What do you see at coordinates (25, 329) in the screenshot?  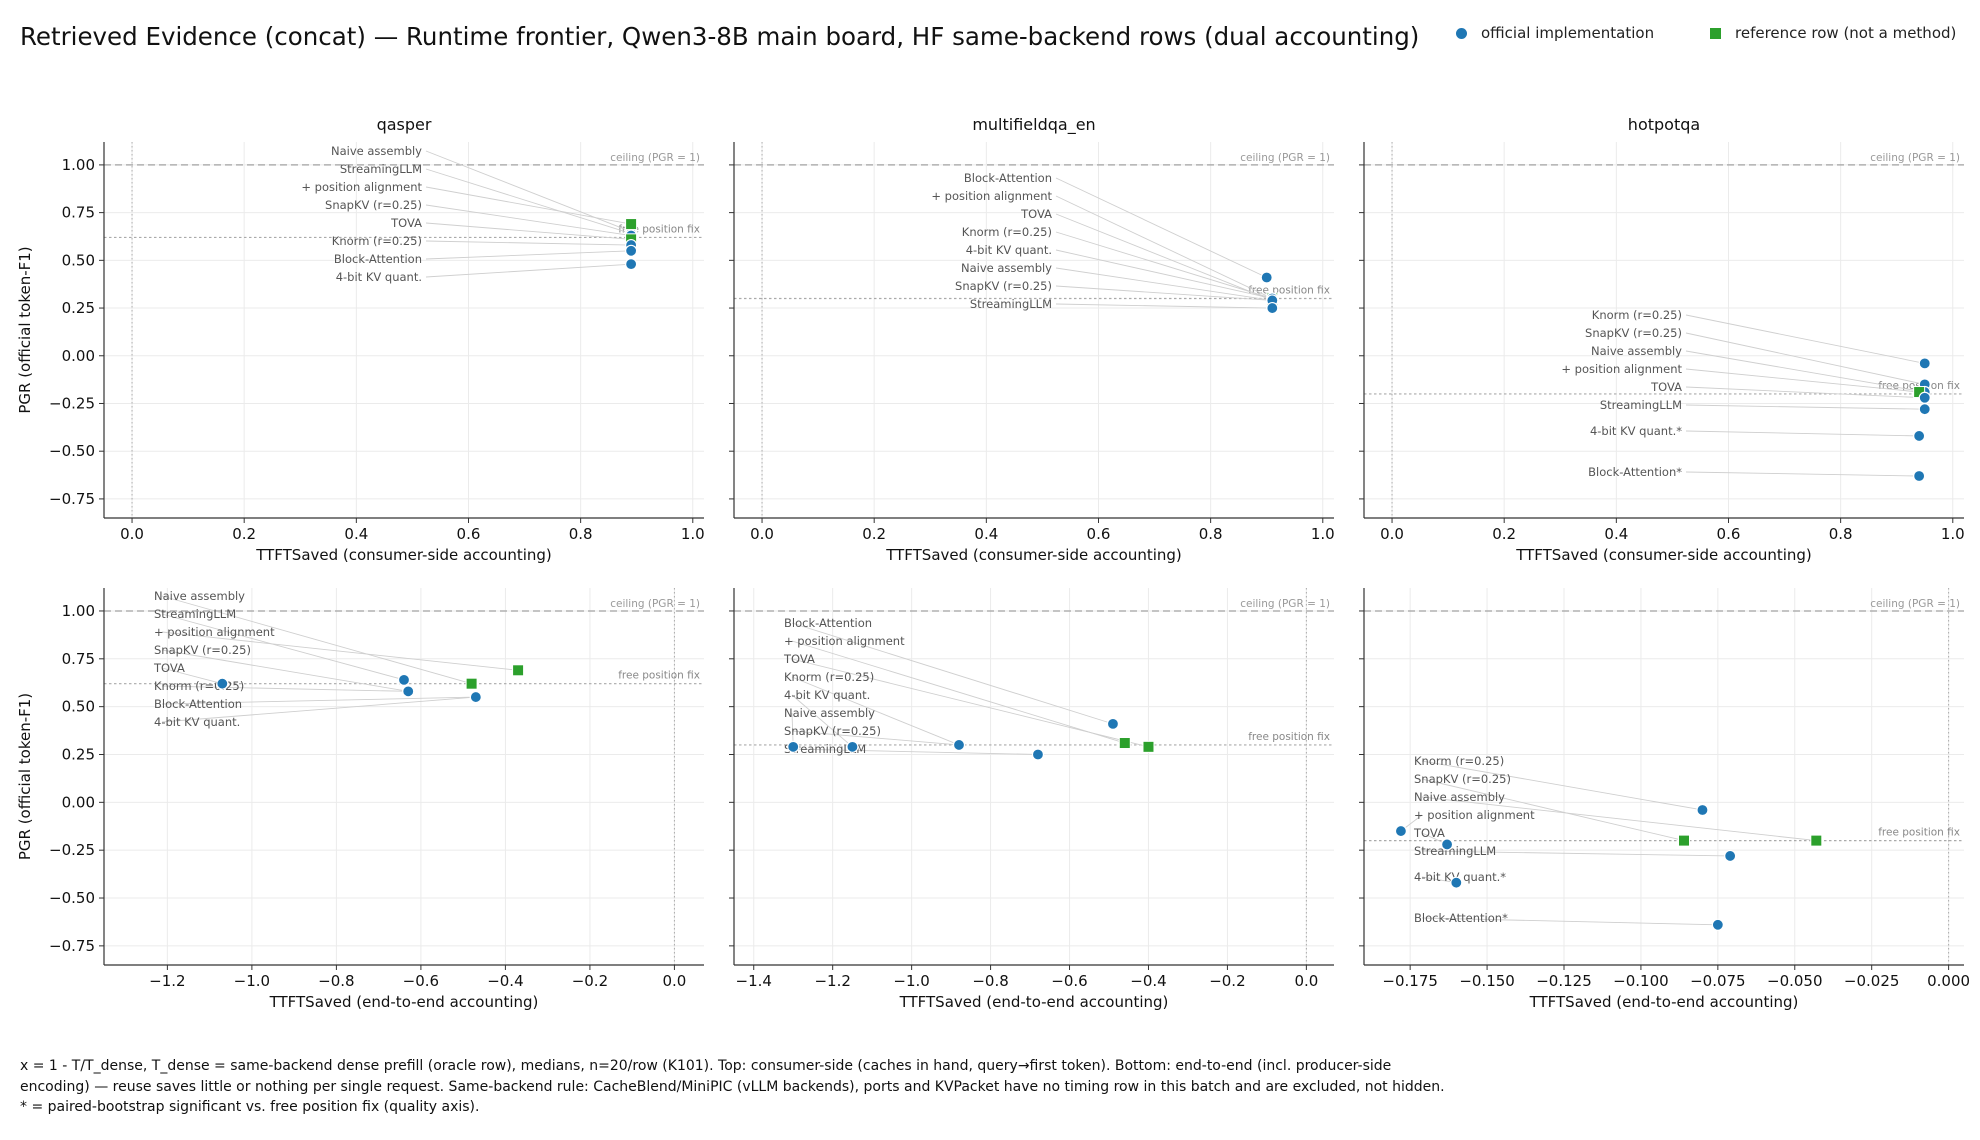 I see `panel-1-y-axis-label: PGR (official token-F1)` at bounding box center [25, 329].